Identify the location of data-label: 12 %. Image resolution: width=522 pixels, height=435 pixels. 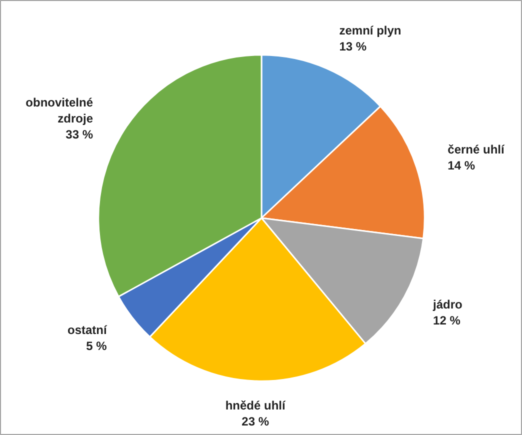
(447, 320).